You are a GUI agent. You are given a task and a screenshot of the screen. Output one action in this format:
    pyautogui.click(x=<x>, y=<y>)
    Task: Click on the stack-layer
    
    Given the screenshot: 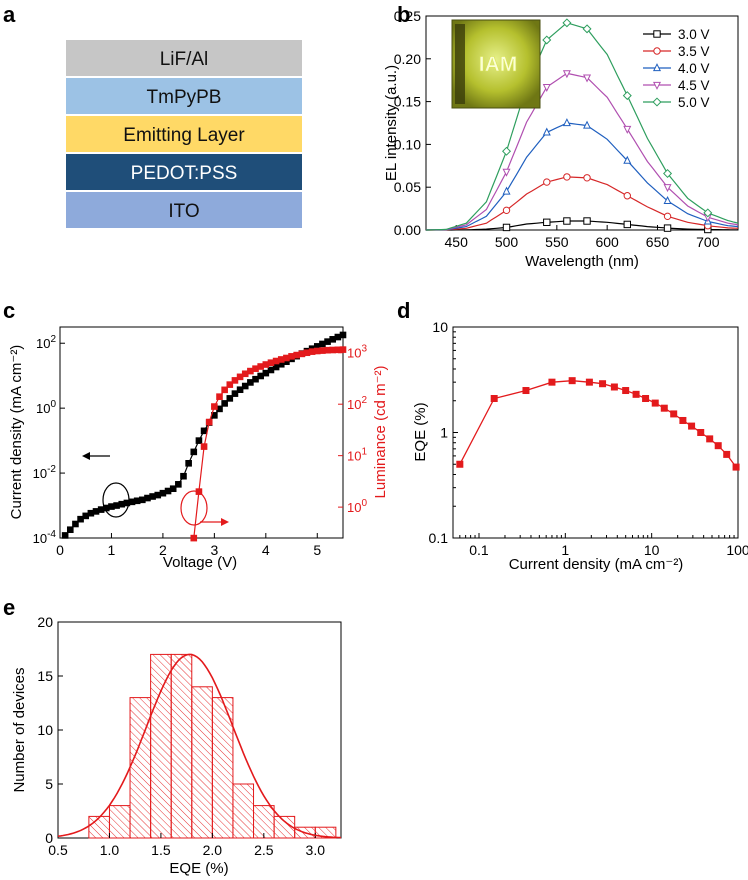 What is the action you would take?
    pyautogui.click(x=184, y=58)
    